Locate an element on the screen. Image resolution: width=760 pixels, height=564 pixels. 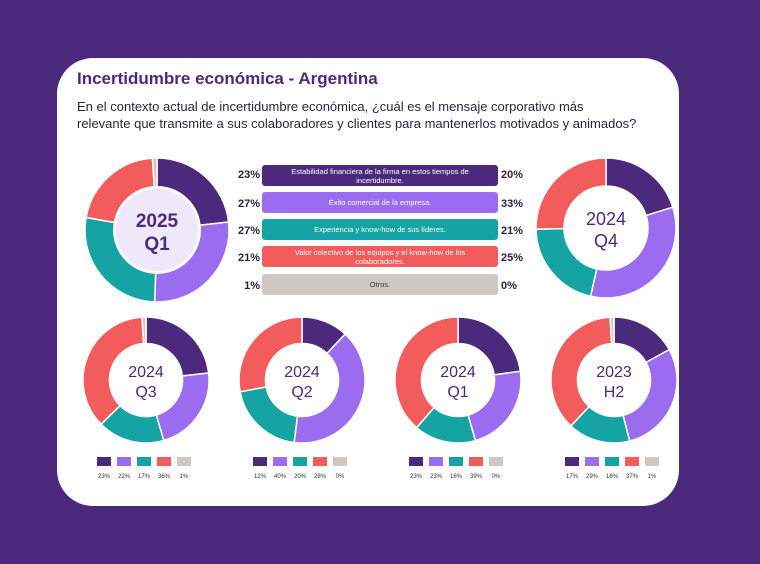
legend-item-2024-q2-experiencia: 20% is located at coordinates (300, 468).